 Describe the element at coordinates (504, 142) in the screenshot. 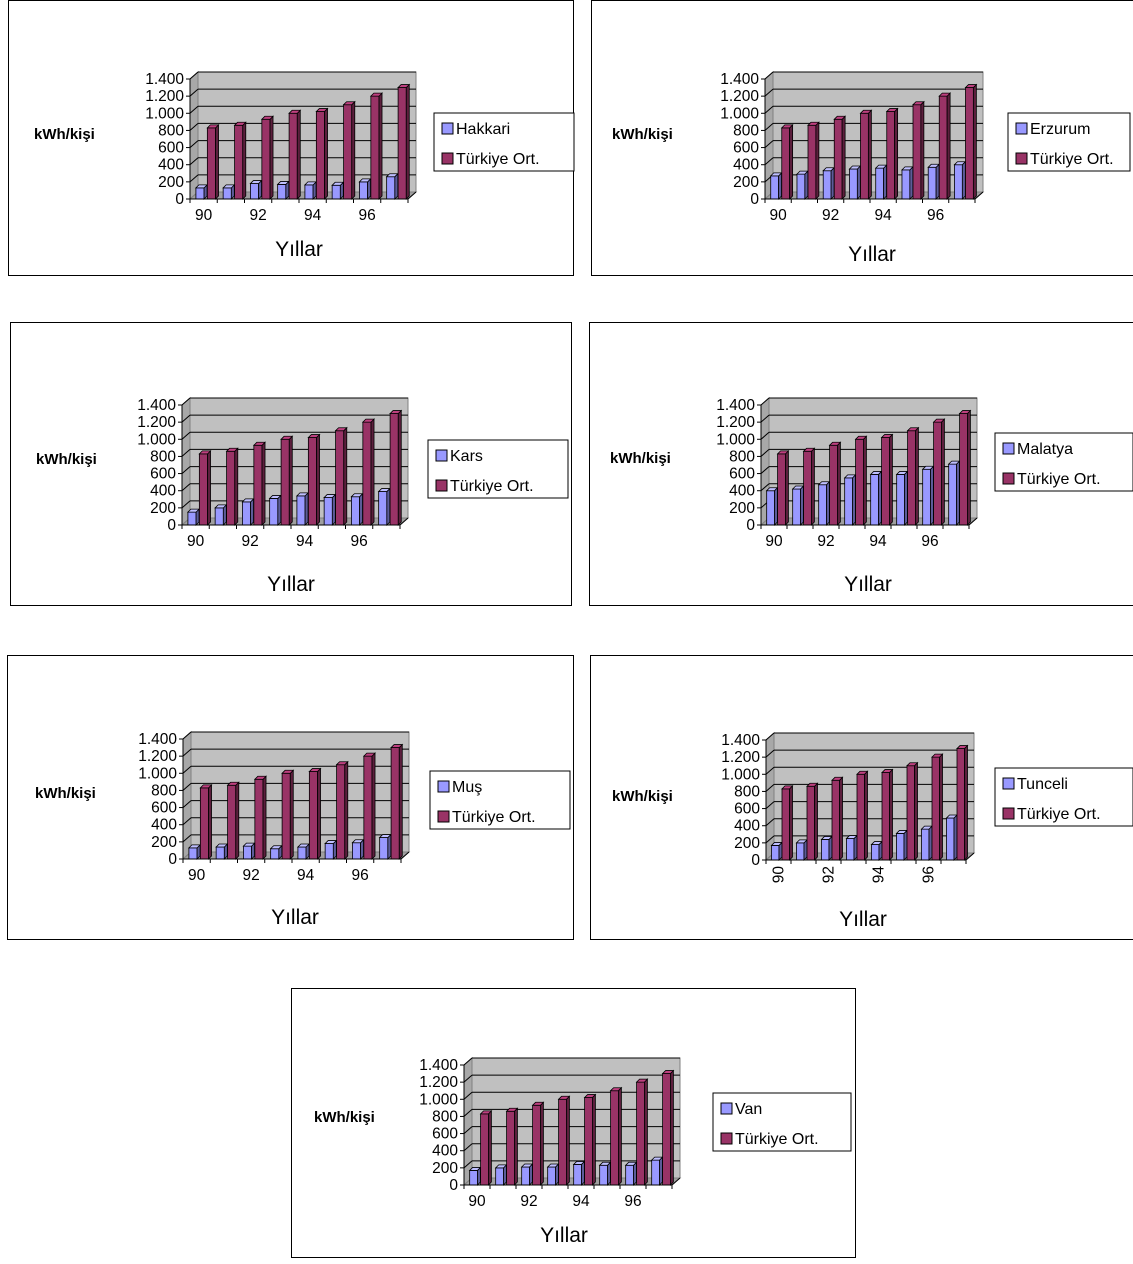

I see `legend: Hakkari Türkiye Ort.` at that location.